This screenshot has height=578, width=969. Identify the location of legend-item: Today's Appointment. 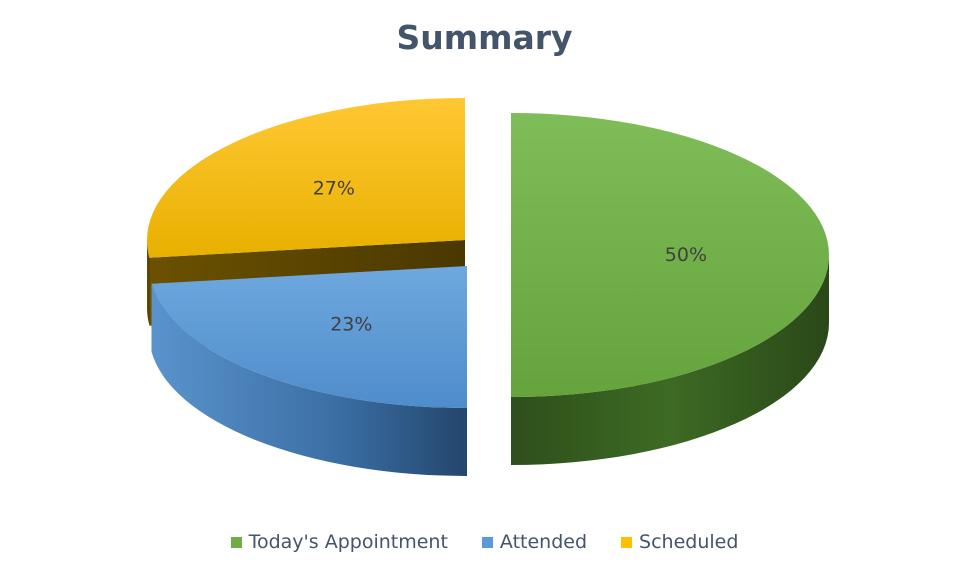
(339, 542).